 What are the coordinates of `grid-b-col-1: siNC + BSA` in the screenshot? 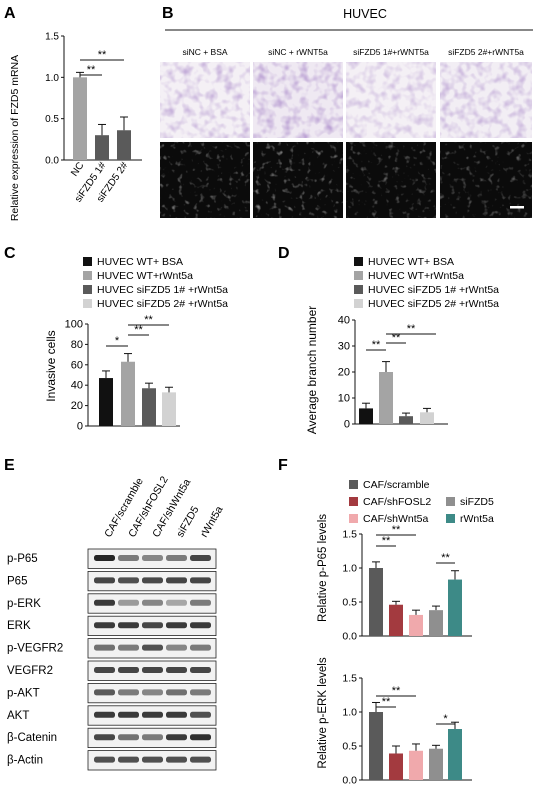 It's located at (204, 52).